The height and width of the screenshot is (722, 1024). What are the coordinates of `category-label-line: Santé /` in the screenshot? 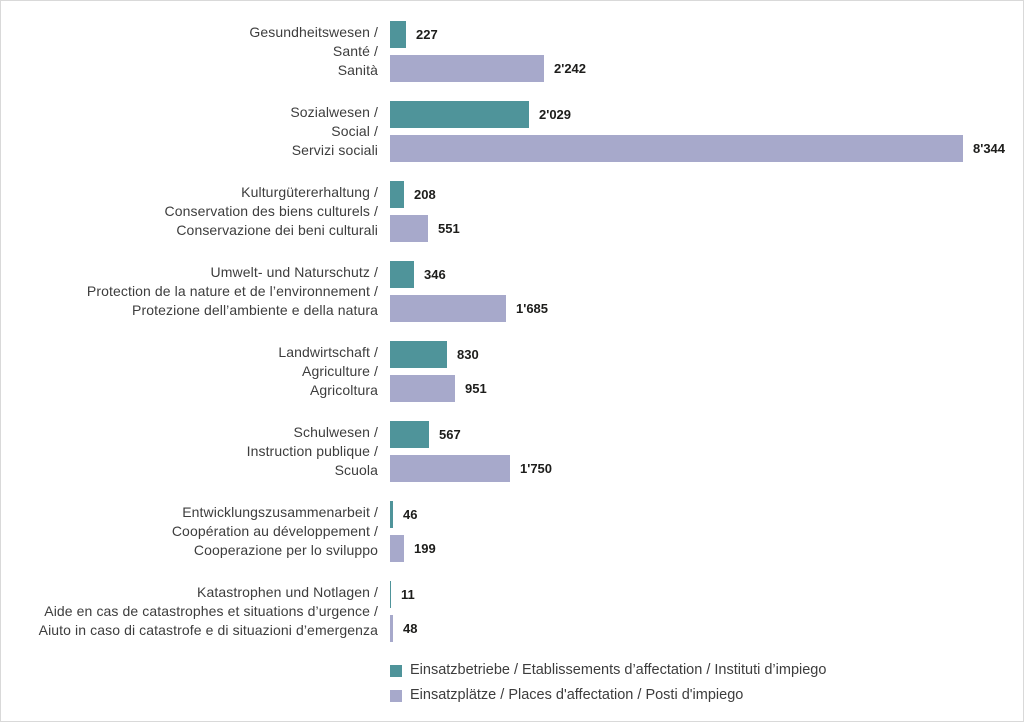 It's located at (355, 51).